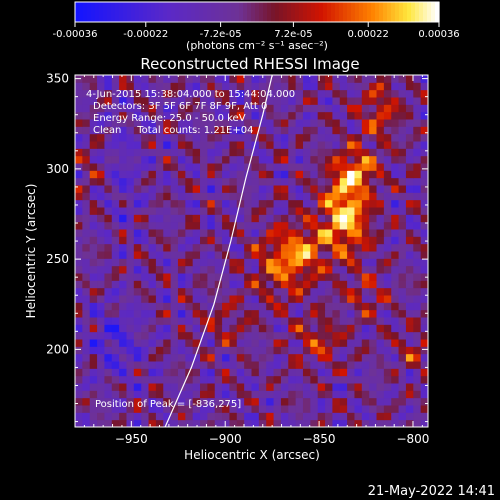 This screenshot has width=500, height=500. I want to click on colorbar-tick-label: -0.00022, so click(145, 34).